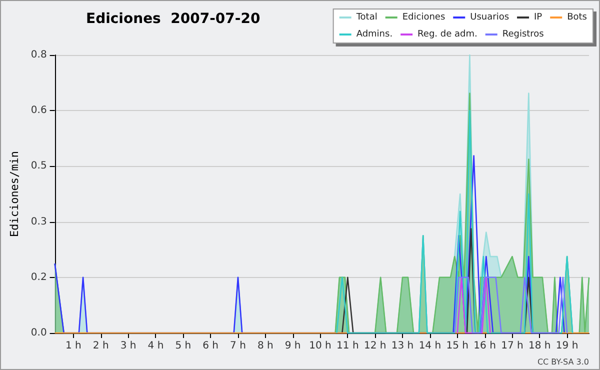  What do you see at coordinates (448, 35) in the screenshot?
I see `legend-label: Reg. de adm.` at bounding box center [448, 35].